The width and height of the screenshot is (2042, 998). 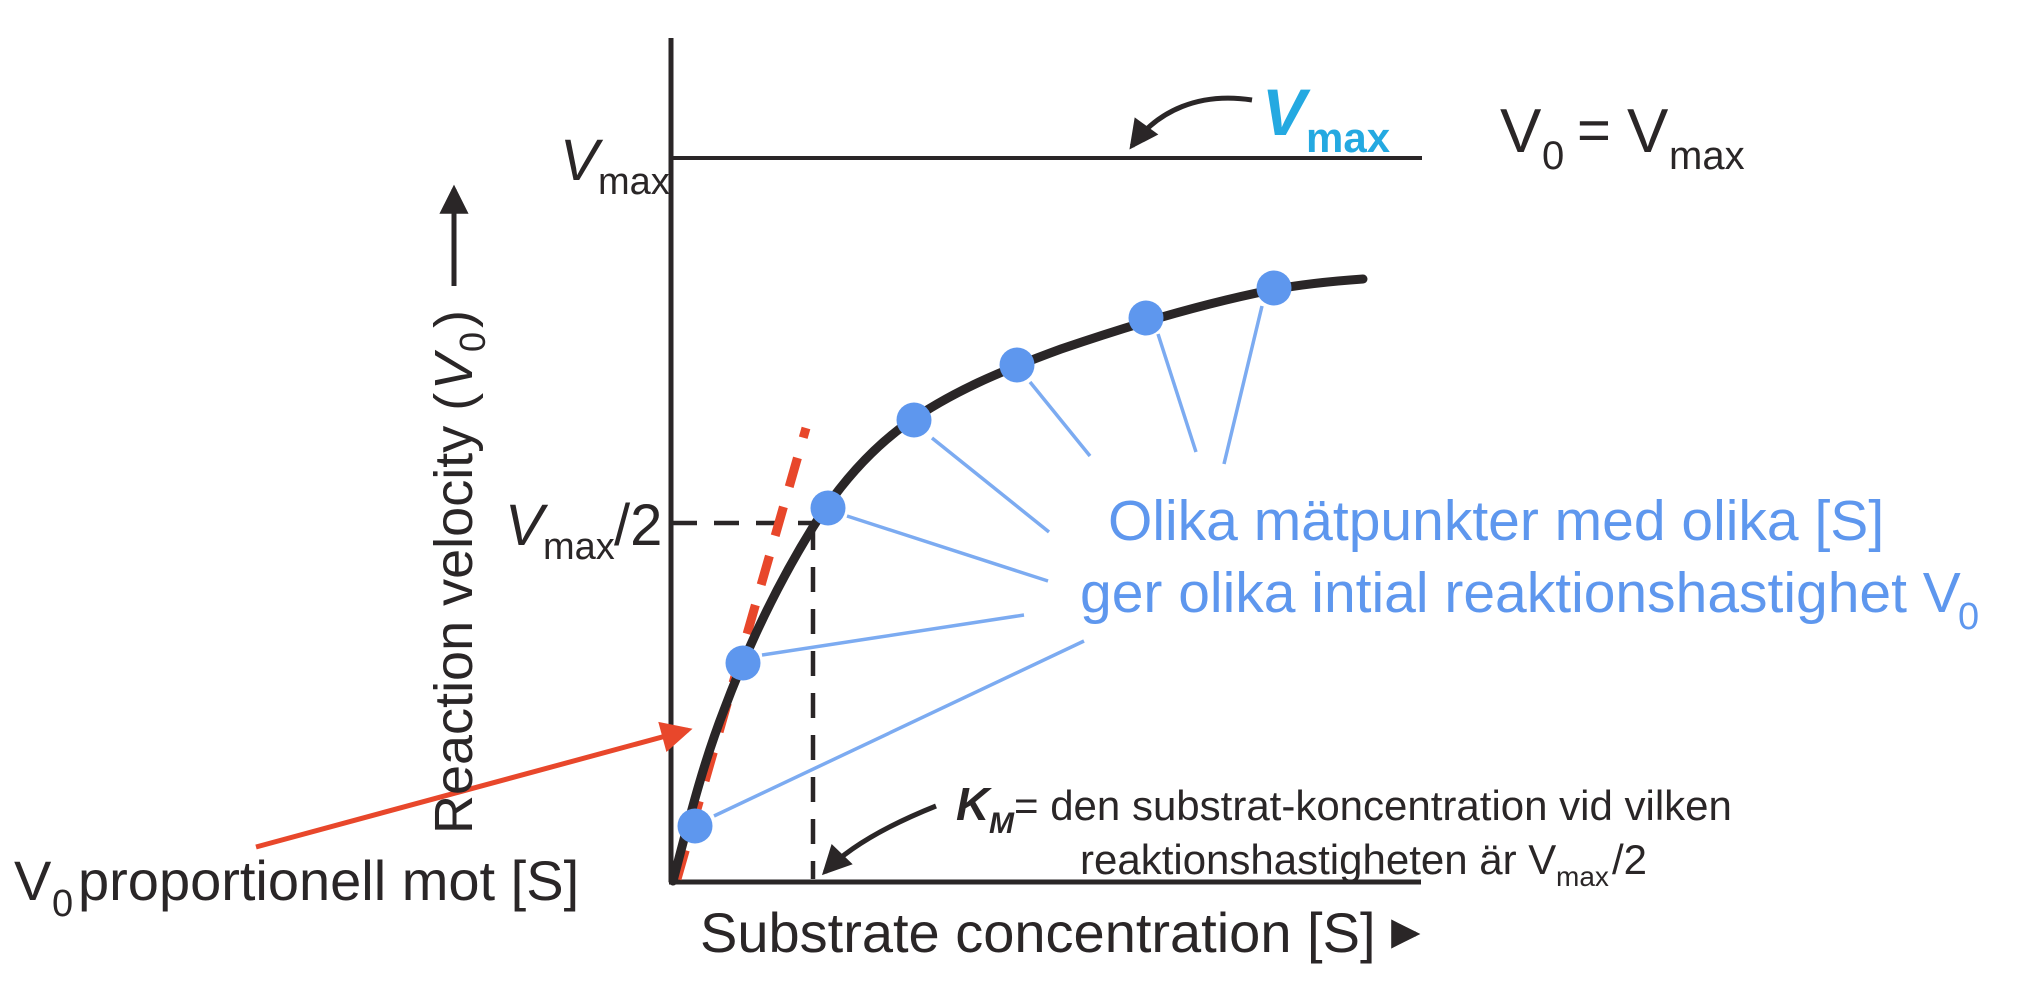 What do you see at coordinates (33, 880) in the screenshot?
I see `v0-prop-v: V` at bounding box center [33, 880].